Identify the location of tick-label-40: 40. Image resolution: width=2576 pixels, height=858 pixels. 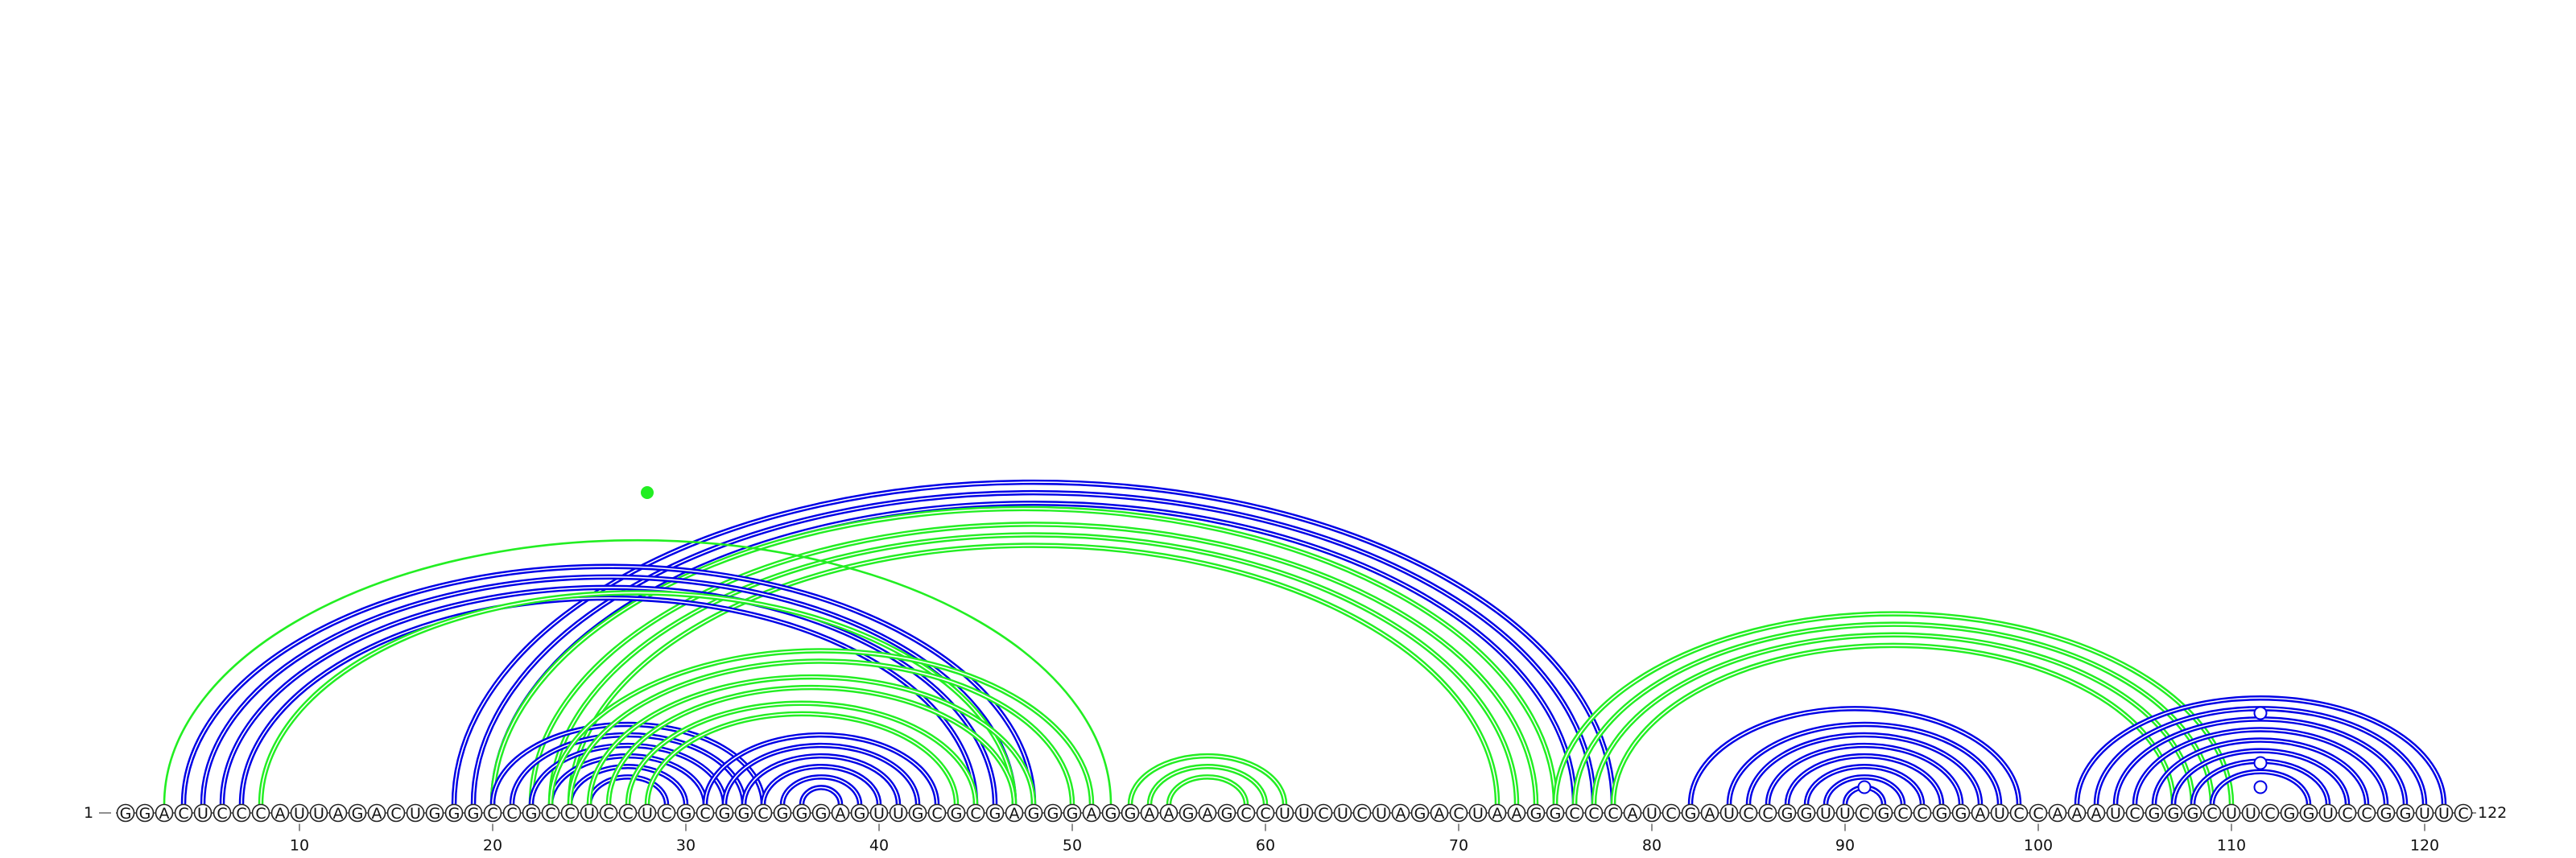
(879, 846).